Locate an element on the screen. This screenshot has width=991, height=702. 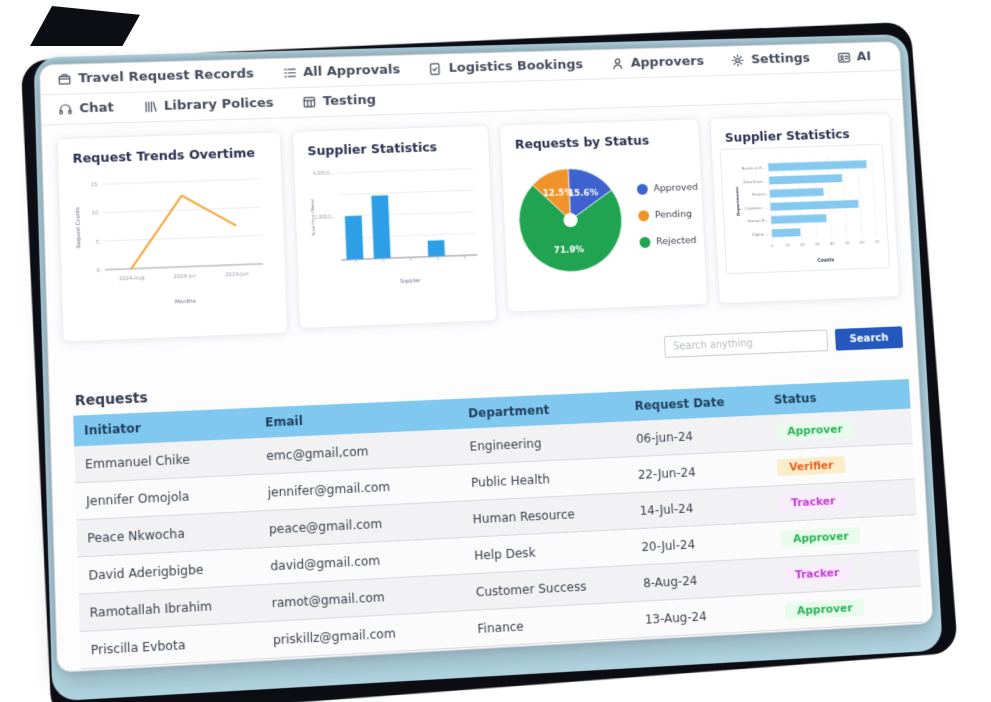
department-cell: Finance is located at coordinates (551, 624).